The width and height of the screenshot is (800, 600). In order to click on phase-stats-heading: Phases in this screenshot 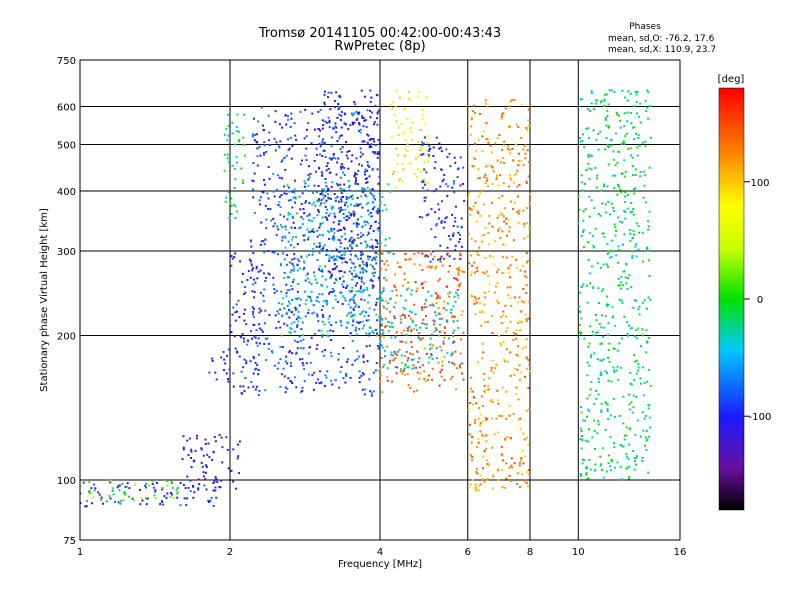, I will do `click(645, 27)`.